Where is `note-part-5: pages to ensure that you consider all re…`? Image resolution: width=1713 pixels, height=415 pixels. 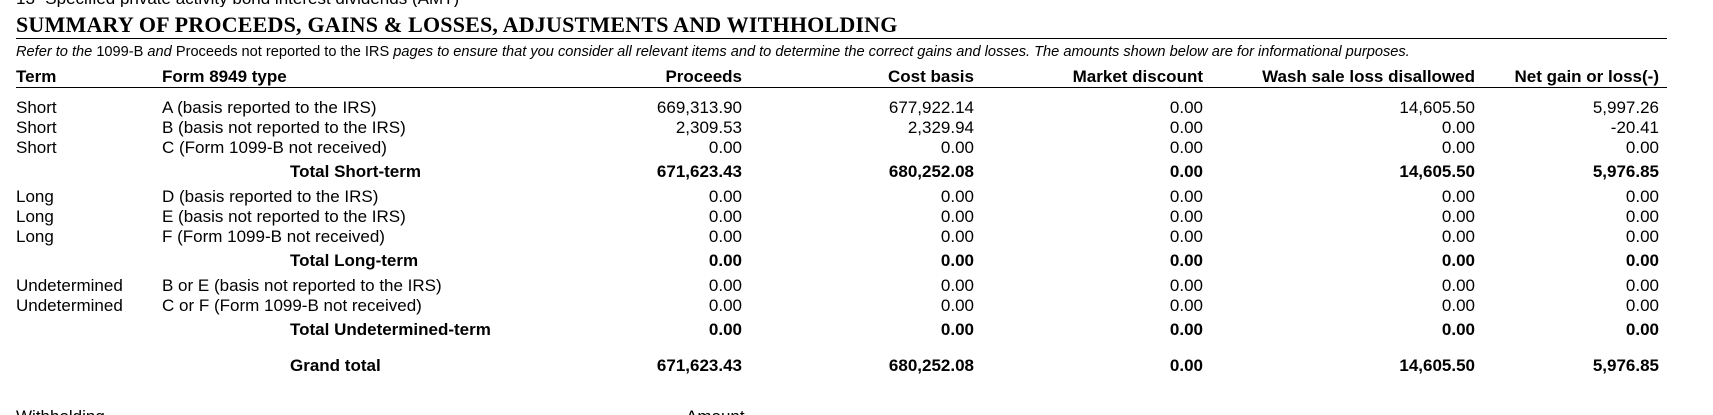
note-part-5: pages to ensure that you consider all re… is located at coordinates (899, 52).